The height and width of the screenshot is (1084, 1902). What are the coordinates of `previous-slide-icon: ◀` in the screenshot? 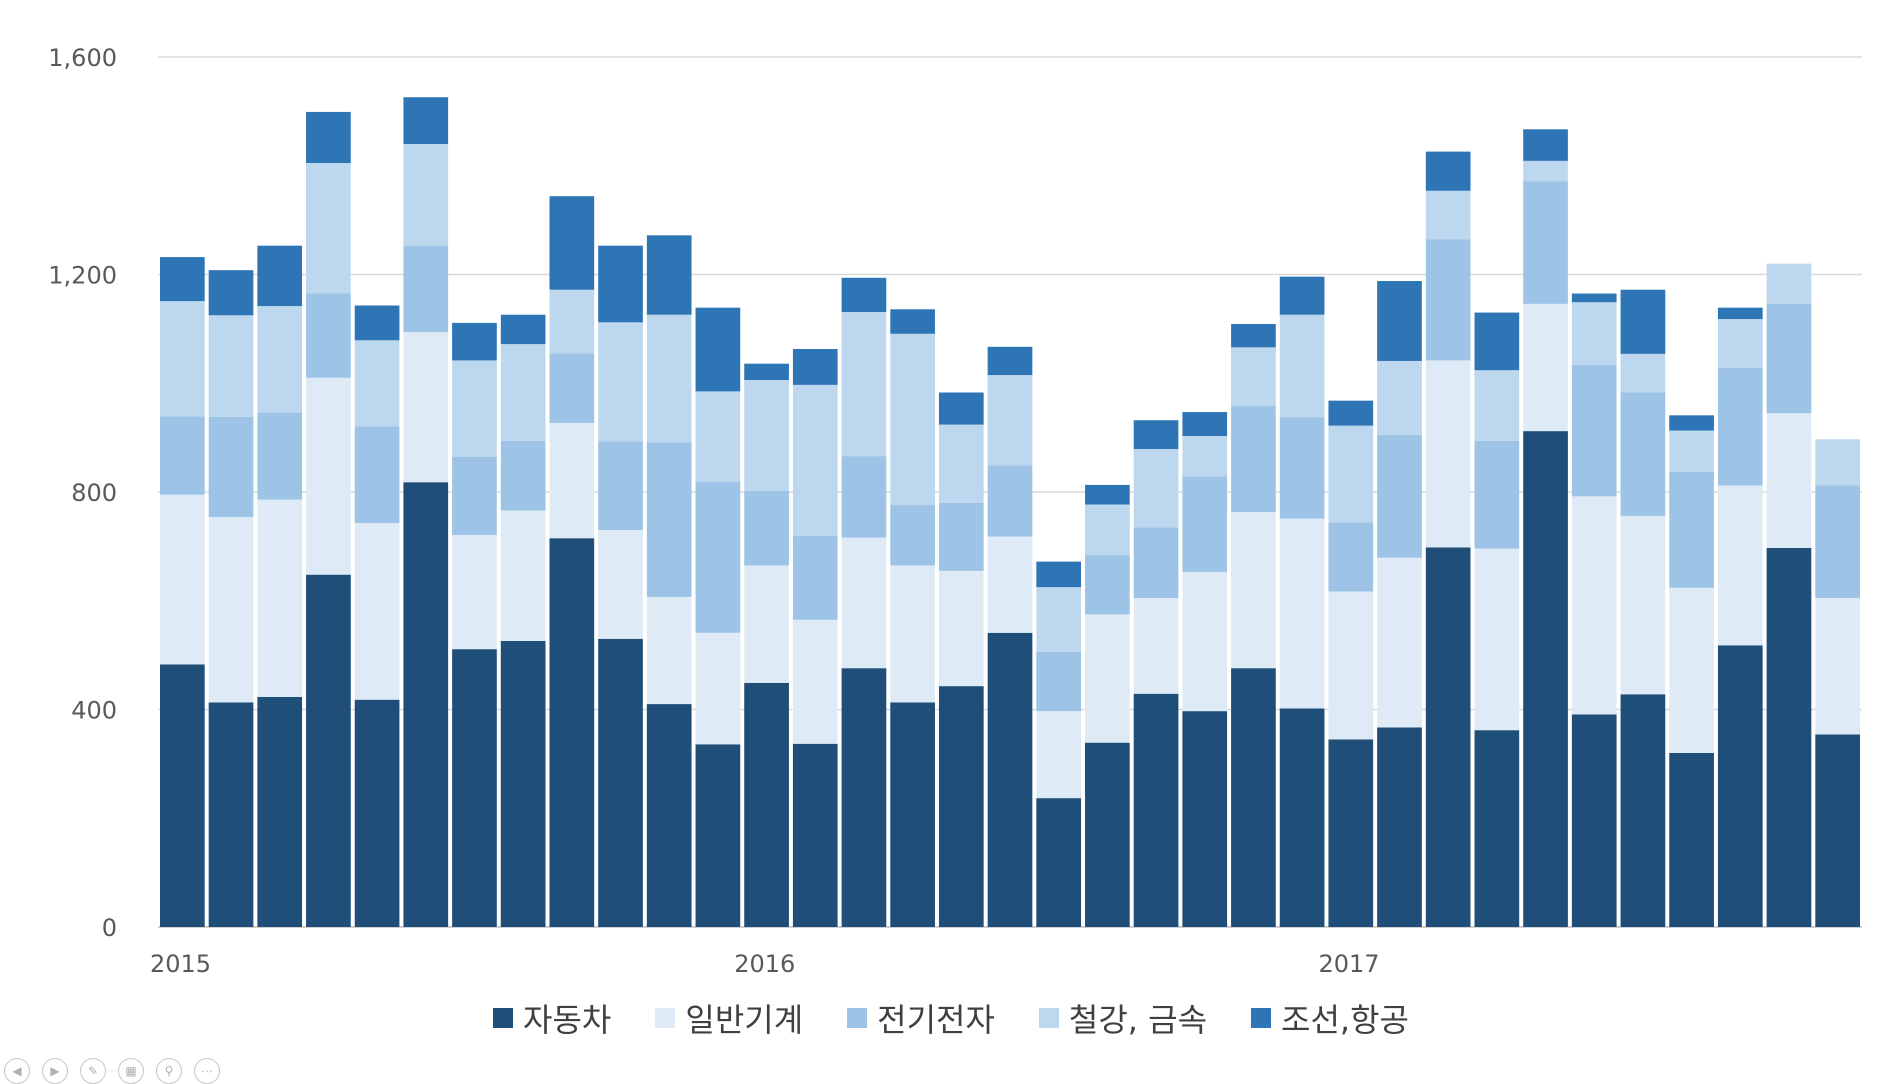 It's located at (17, 1071).